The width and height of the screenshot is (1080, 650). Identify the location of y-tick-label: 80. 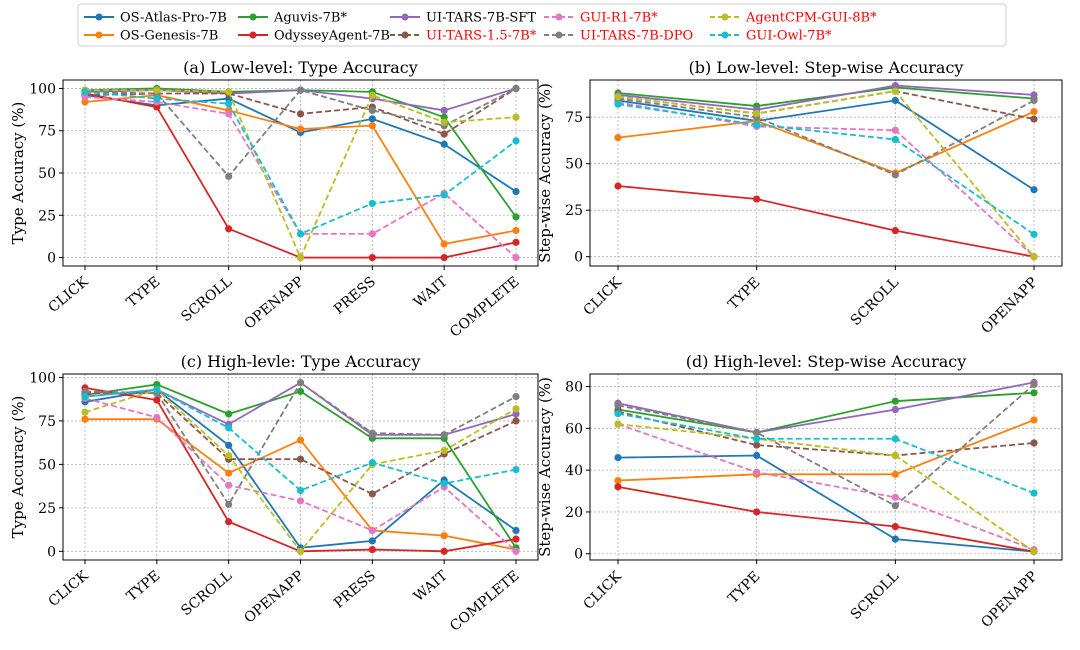
(574, 388).